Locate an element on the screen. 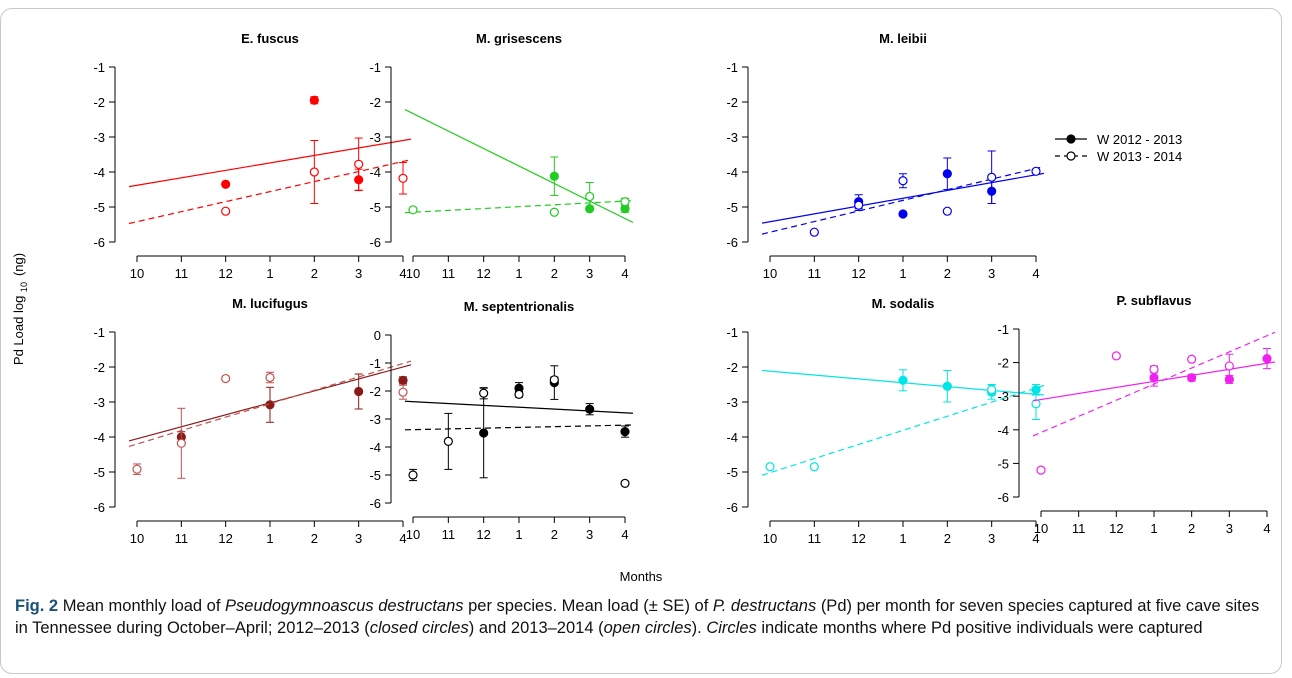 The image size is (1292, 678). panel-title: M. grisescens is located at coordinates (519, 38).